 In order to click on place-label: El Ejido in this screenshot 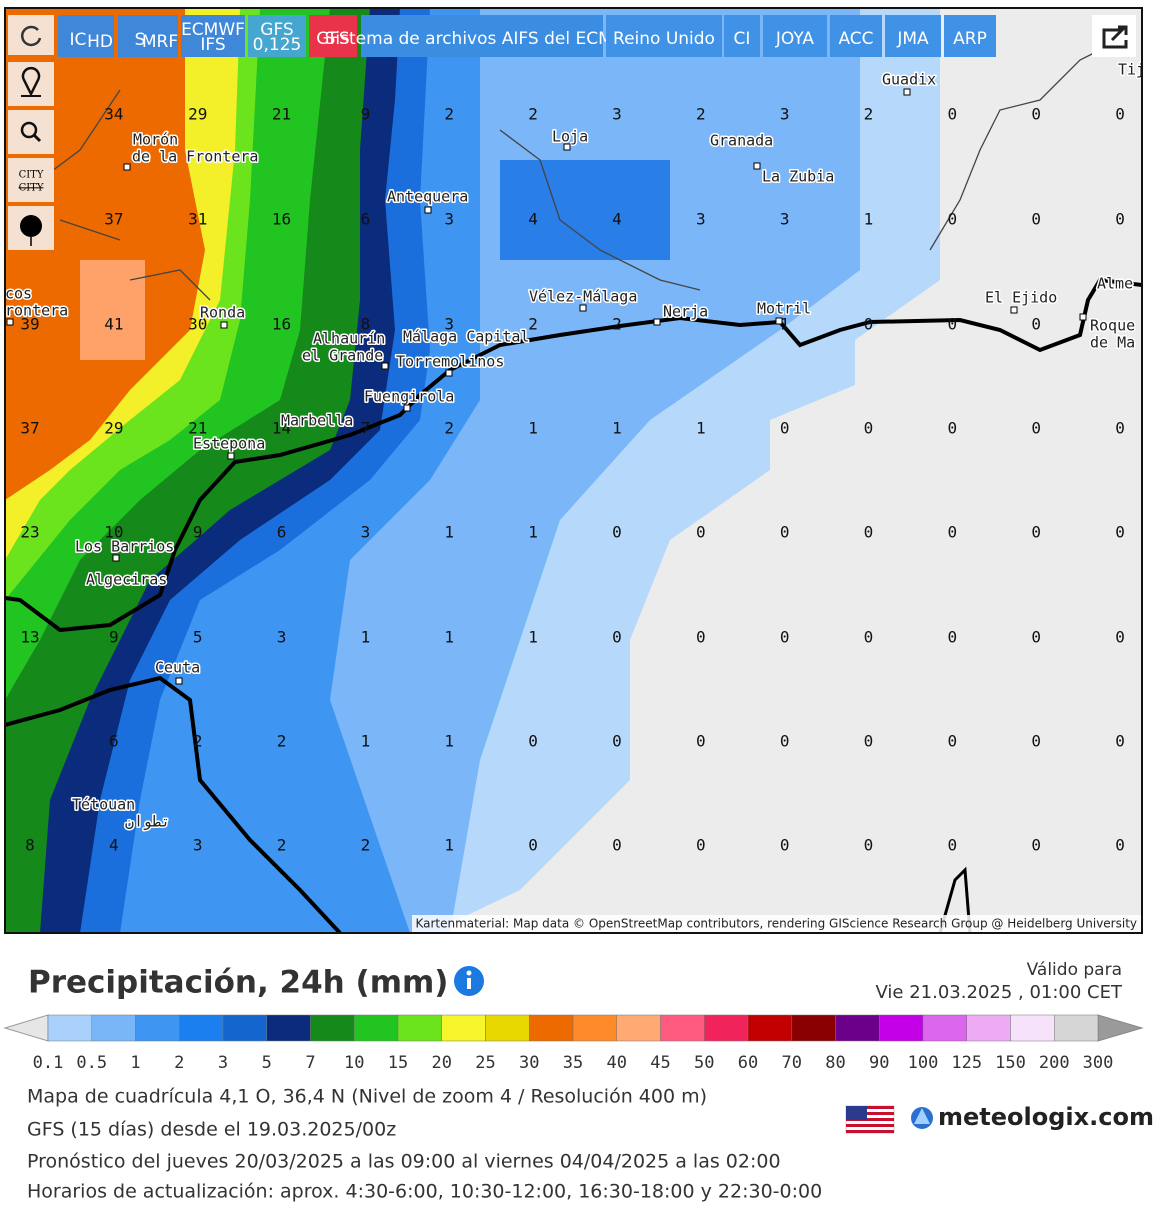, I will do `click(1021, 298)`.